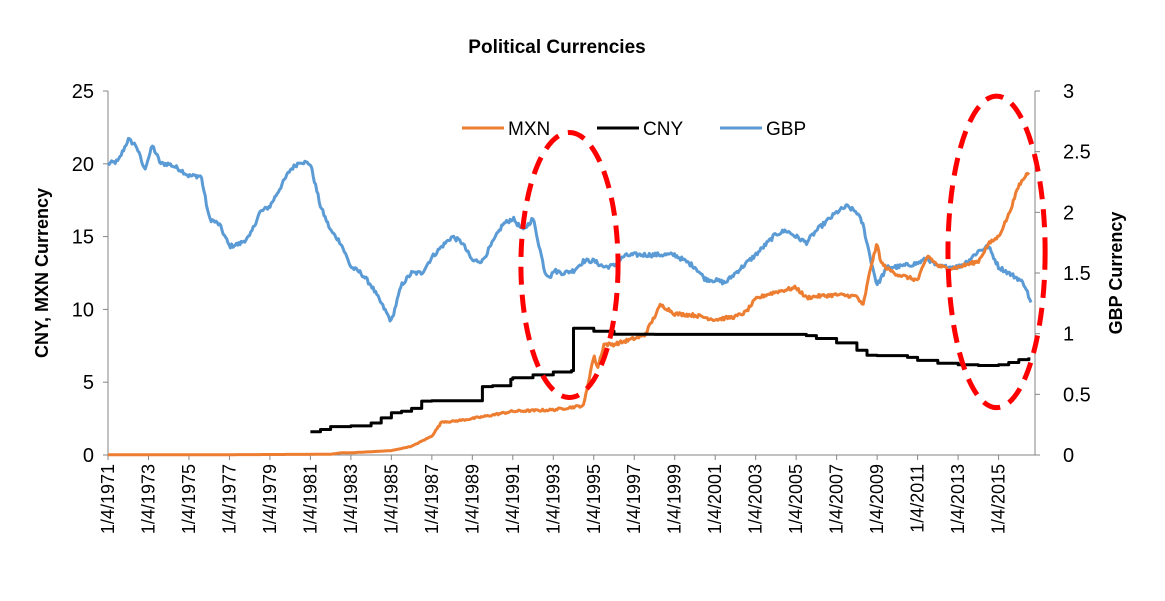 Image resolution: width=1165 pixels, height=601 pixels. What do you see at coordinates (1068, 335) in the screenshot?
I see `y-right-tick-label: 1` at bounding box center [1068, 335].